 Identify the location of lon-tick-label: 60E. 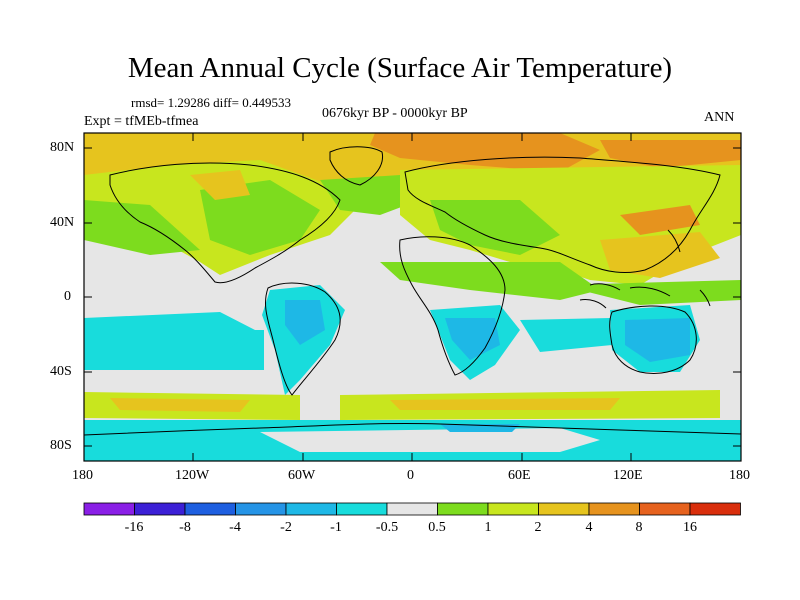
(519, 475).